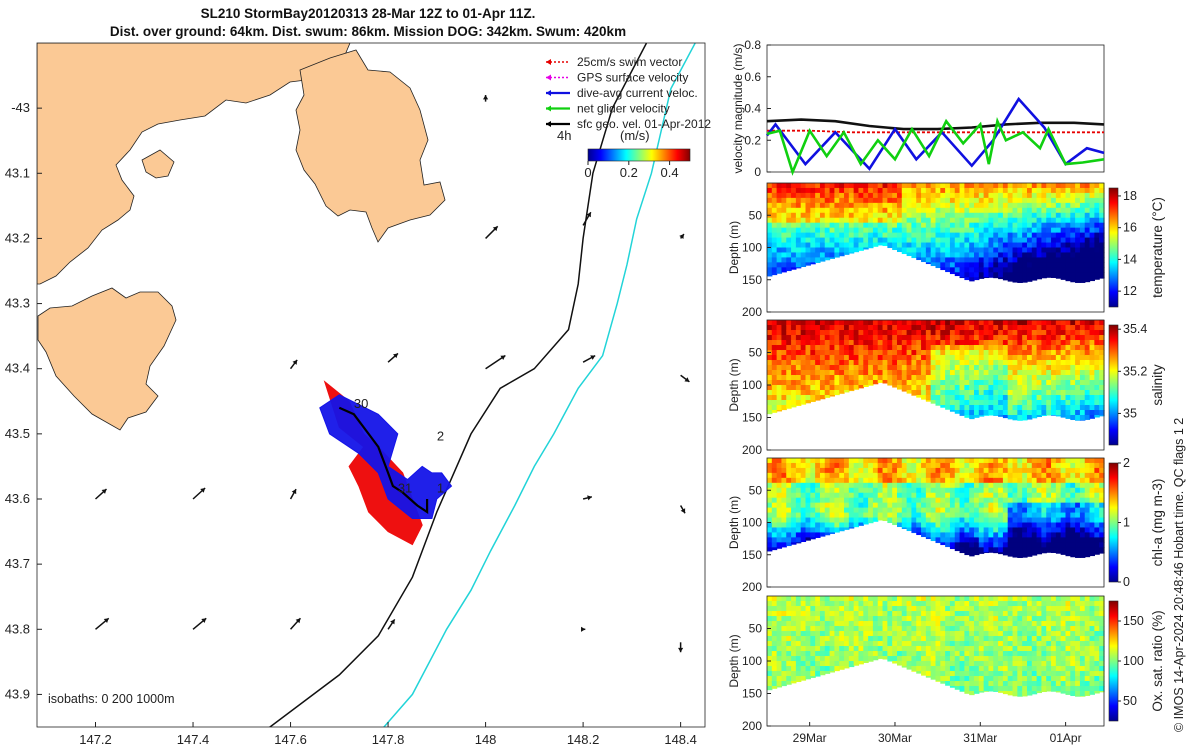 The height and width of the screenshot is (750, 1200). What do you see at coordinates (158, 164) in the screenshot?
I see `land-mass` at bounding box center [158, 164].